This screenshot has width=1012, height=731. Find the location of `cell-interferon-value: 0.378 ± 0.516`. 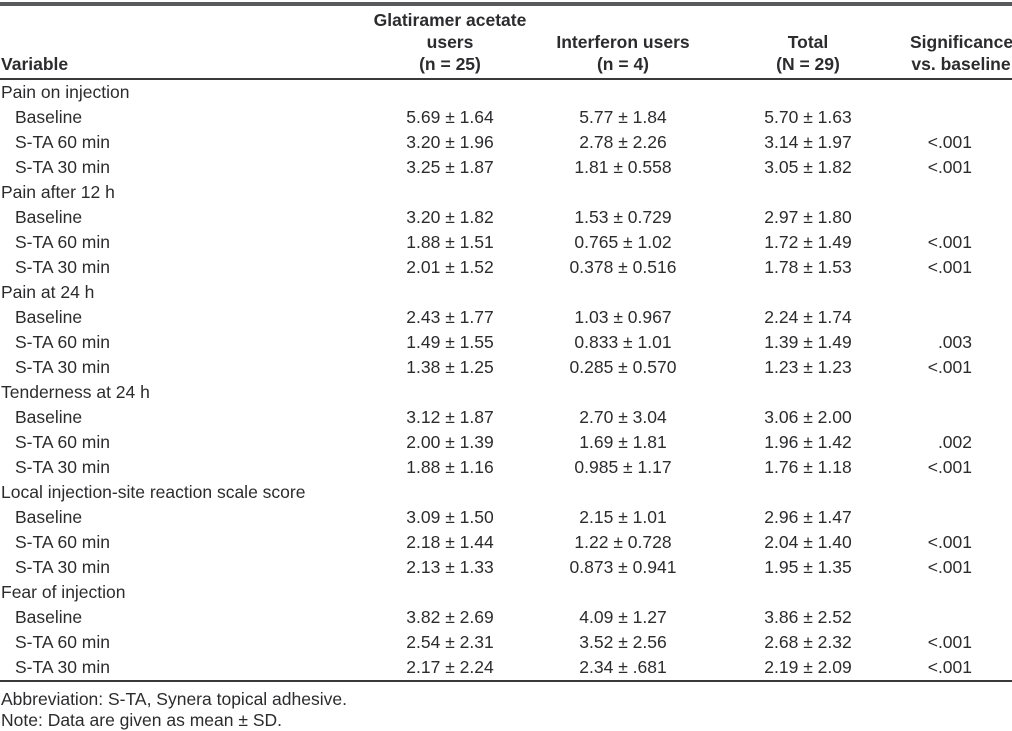

cell-interferon-value: 0.378 ± 0.516 is located at coordinates (623, 267).